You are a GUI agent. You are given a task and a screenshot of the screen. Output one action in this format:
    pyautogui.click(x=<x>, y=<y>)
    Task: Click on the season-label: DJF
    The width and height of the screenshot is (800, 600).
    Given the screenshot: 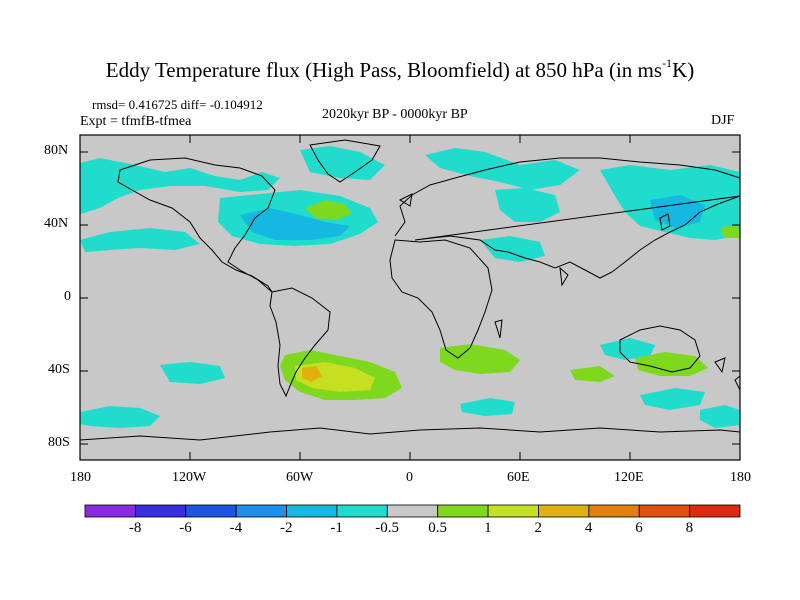 What is the action you would take?
    pyautogui.click(x=723, y=120)
    